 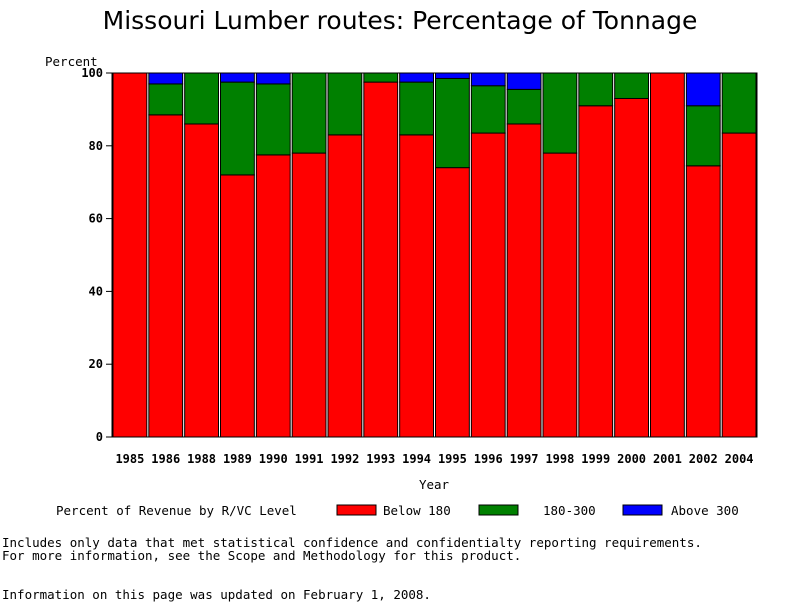 What do you see at coordinates (569, 510) in the screenshot?
I see `legend-label-1: 180-300` at bounding box center [569, 510].